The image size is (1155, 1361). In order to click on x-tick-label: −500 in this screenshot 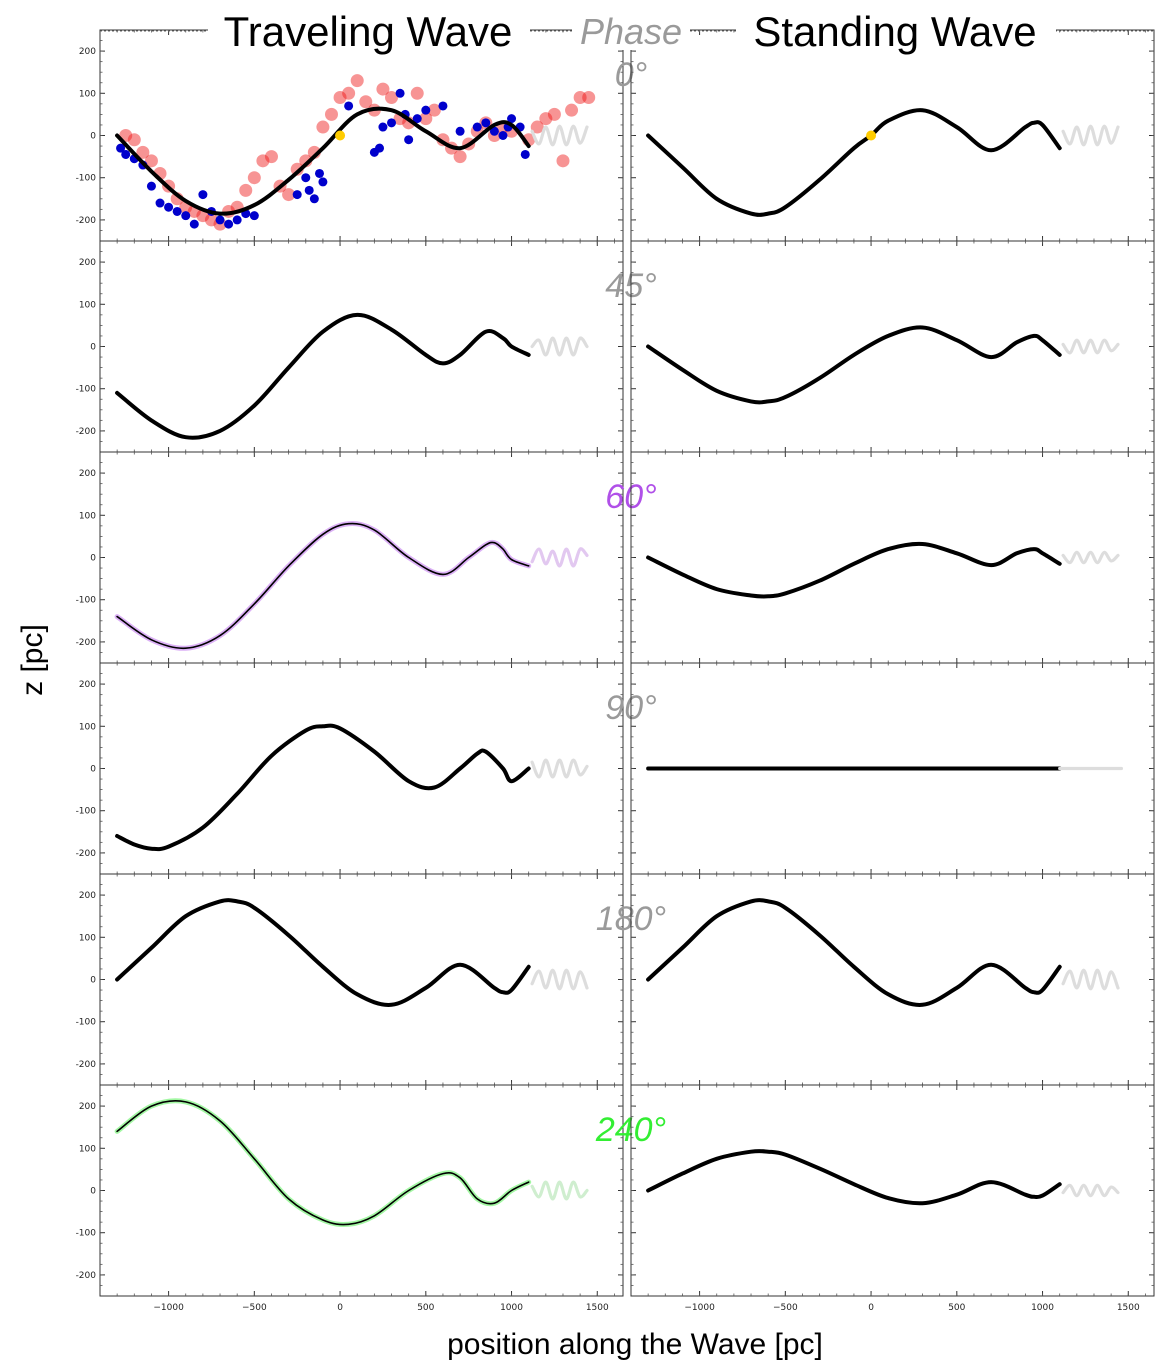, I will do `click(785, 1308)`.